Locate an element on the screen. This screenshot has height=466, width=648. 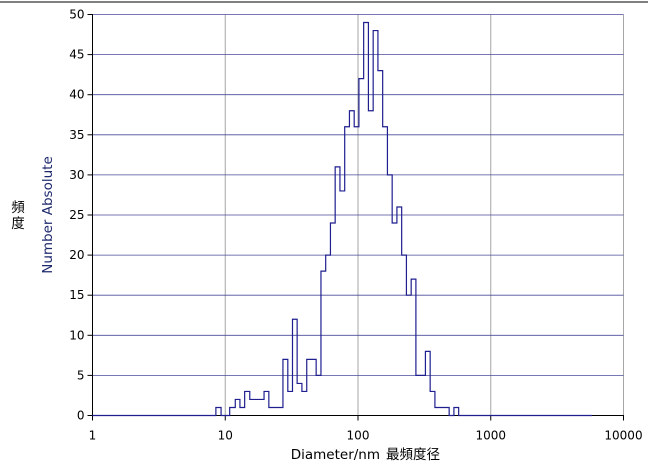
y-tick-label: 15 is located at coordinates (76, 295).